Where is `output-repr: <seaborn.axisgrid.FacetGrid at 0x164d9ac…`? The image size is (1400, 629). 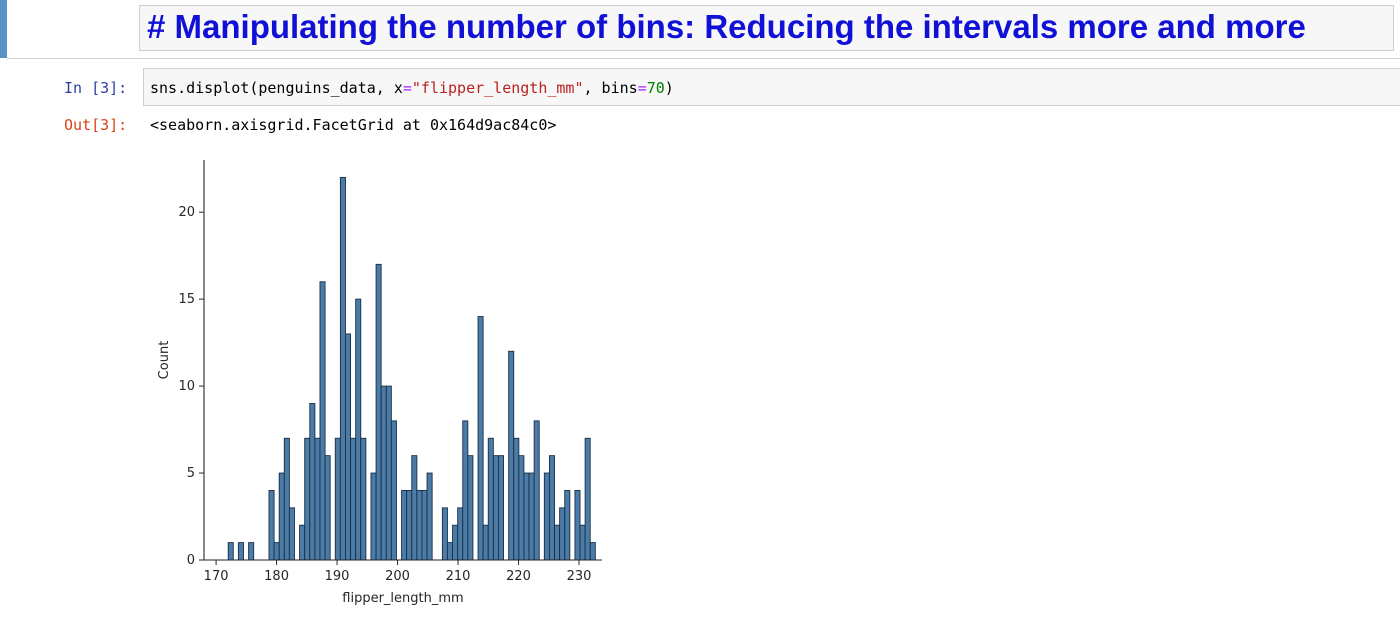 output-repr: <seaborn.axisgrid.FacetGrid at 0x164d9ac… is located at coordinates (353, 125).